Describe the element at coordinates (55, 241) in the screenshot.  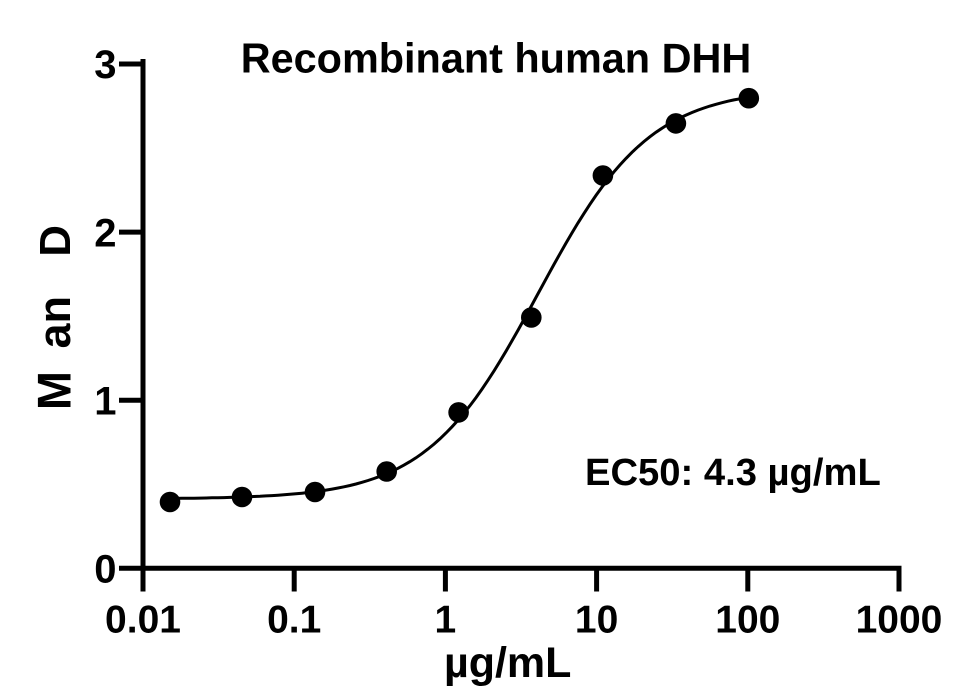
I see `svg-text: D` at that location.